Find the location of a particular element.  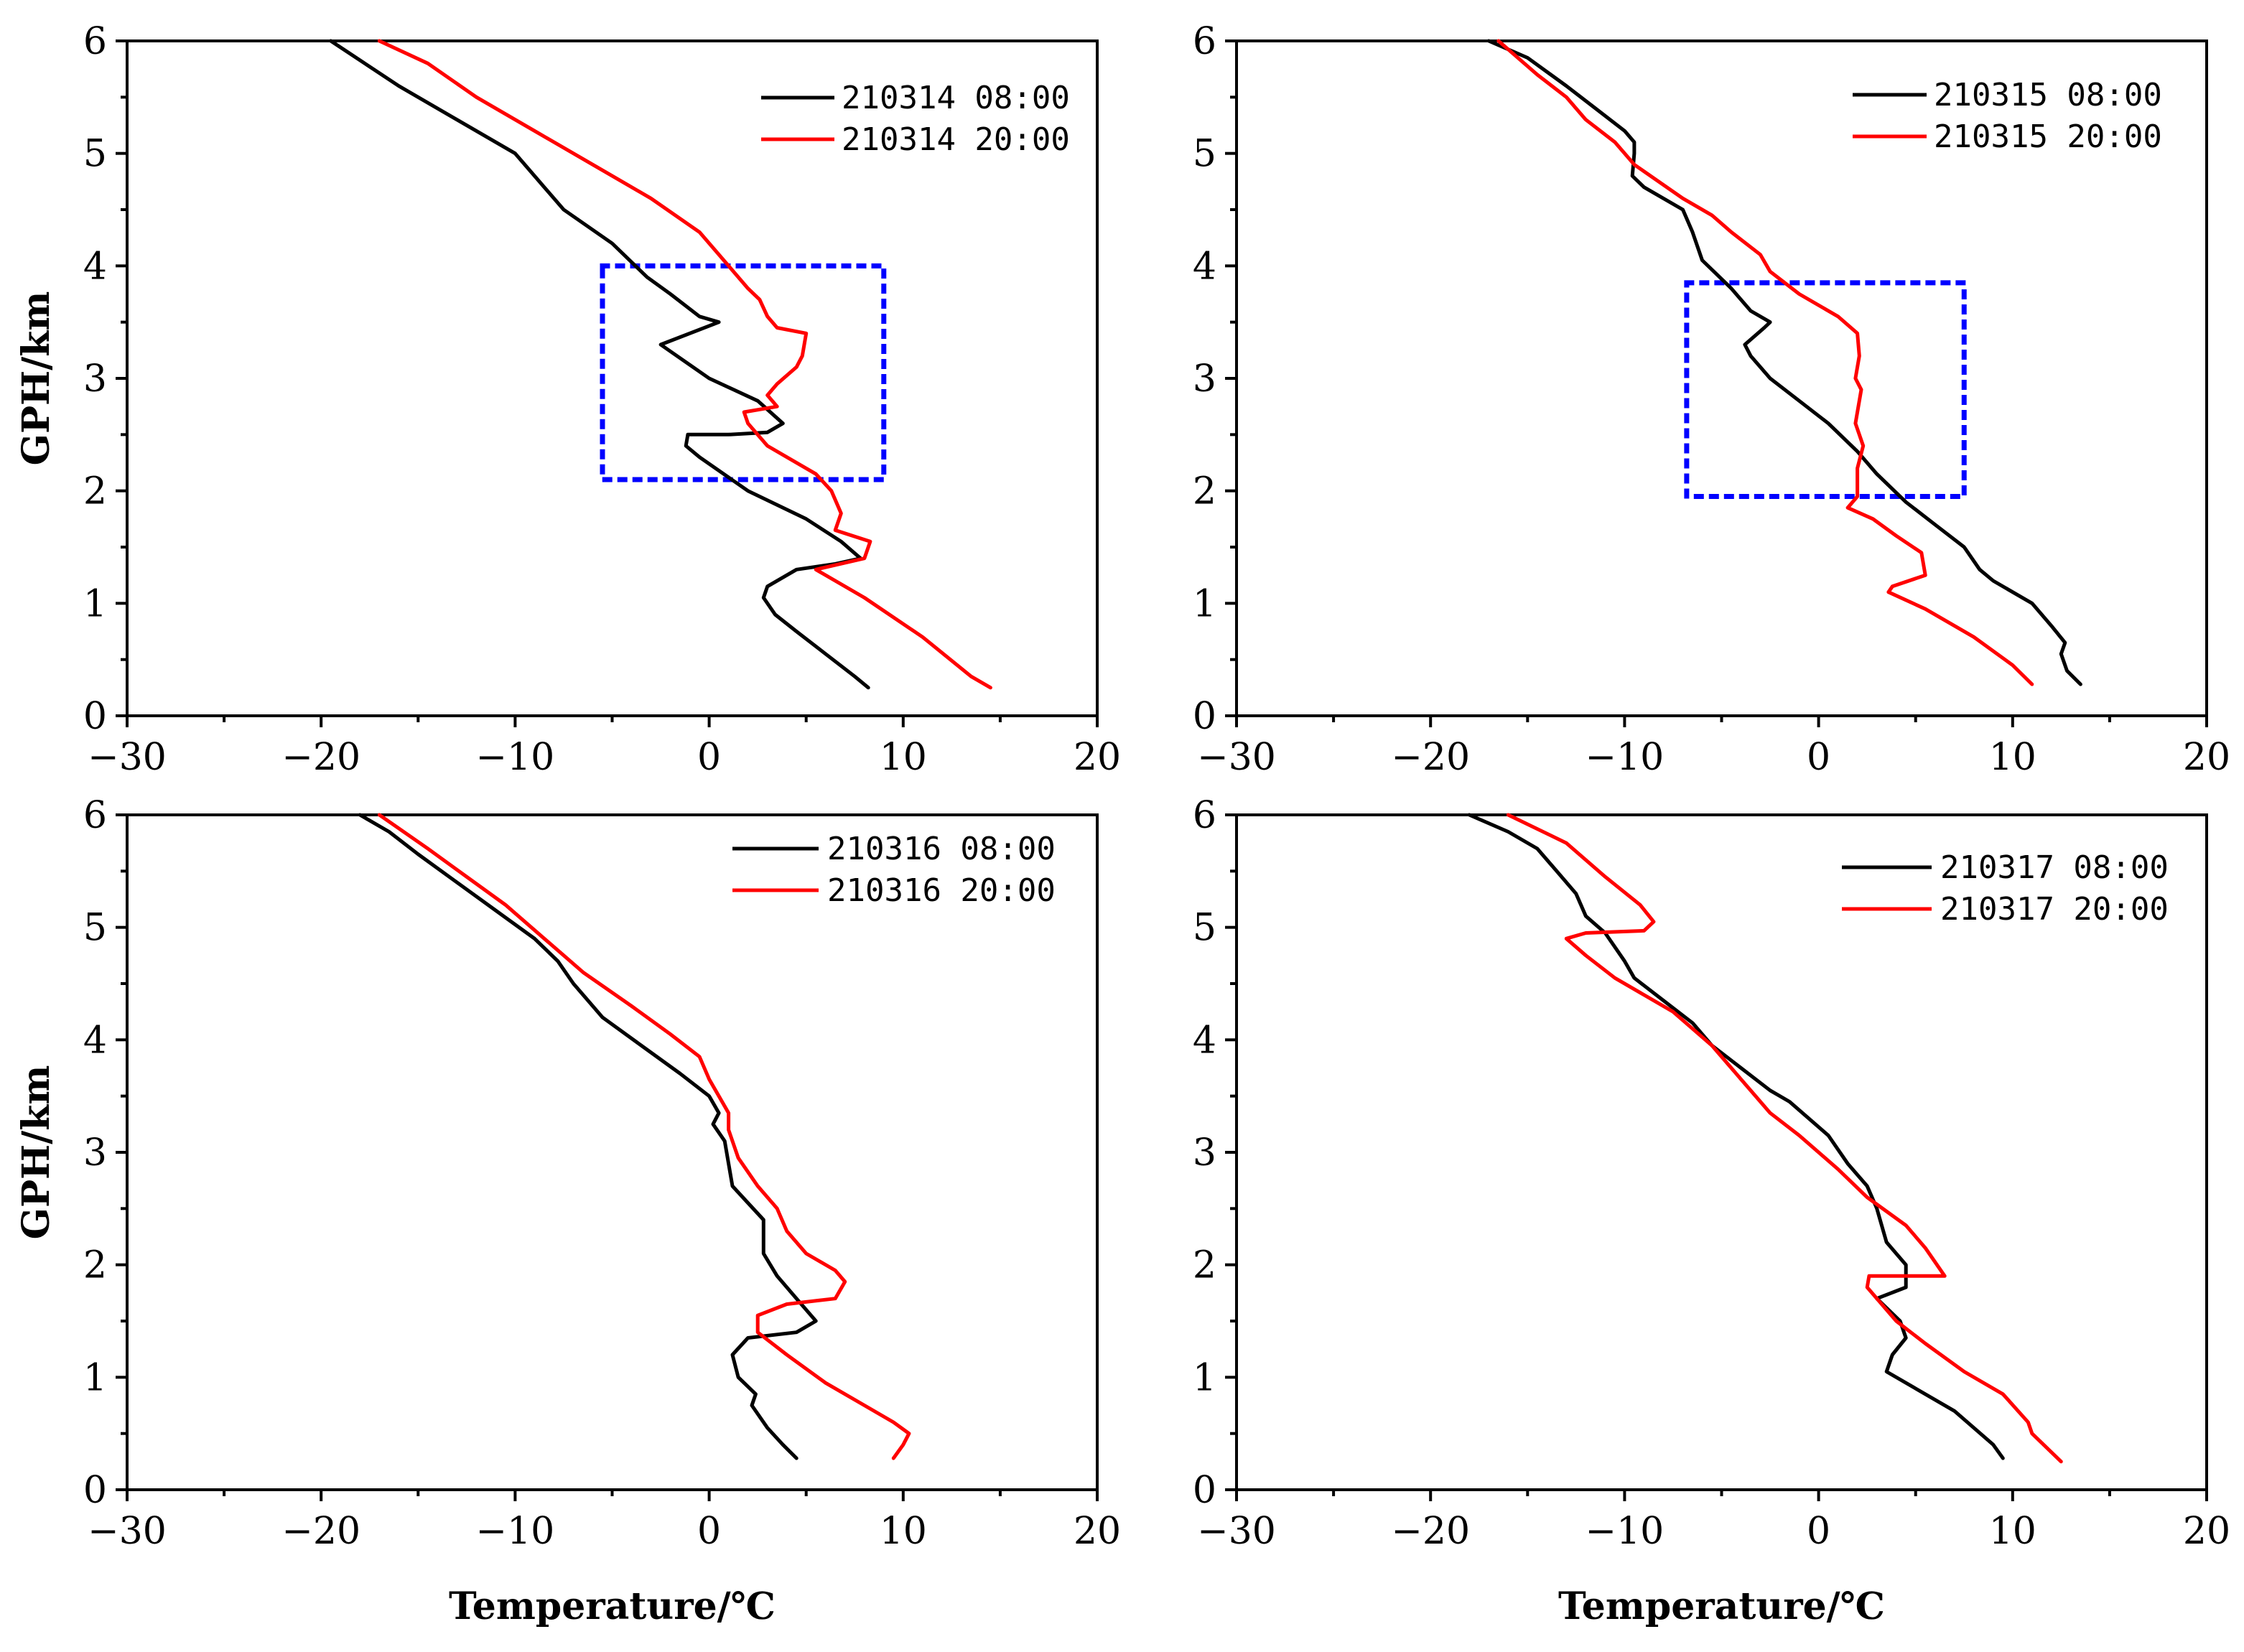

legend-label: 210314 20:00 is located at coordinates (956, 139).